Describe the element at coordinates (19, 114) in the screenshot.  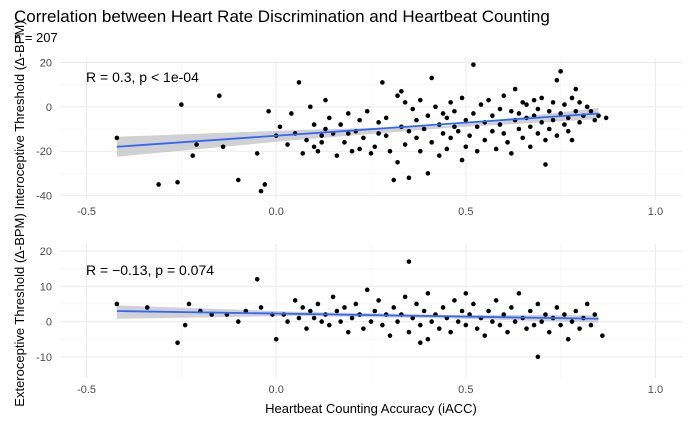
I see `y-axis-label-interoceptive: Interoceptive Threshold (Δ-BPM)` at that location.